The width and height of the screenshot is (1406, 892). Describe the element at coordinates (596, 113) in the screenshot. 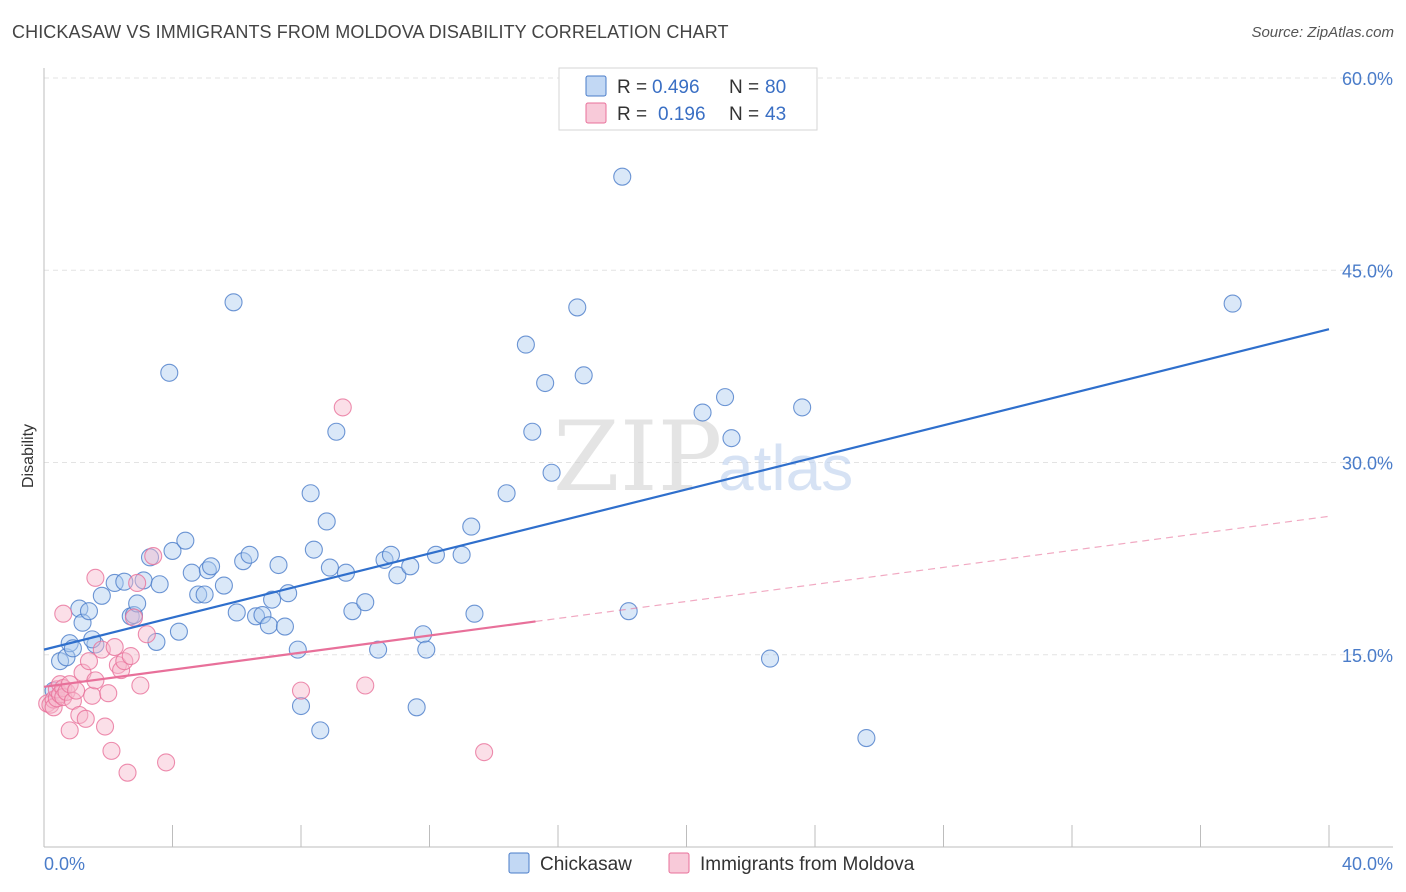

I see `legend-swatch-pink` at that location.